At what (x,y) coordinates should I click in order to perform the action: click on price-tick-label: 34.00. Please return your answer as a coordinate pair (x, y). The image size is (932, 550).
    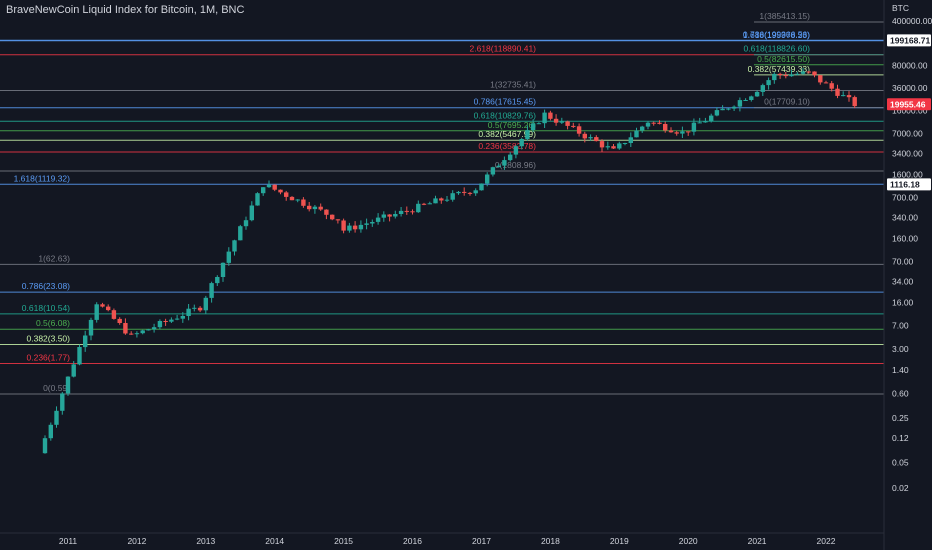
    Looking at the image, I should click on (903, 281).